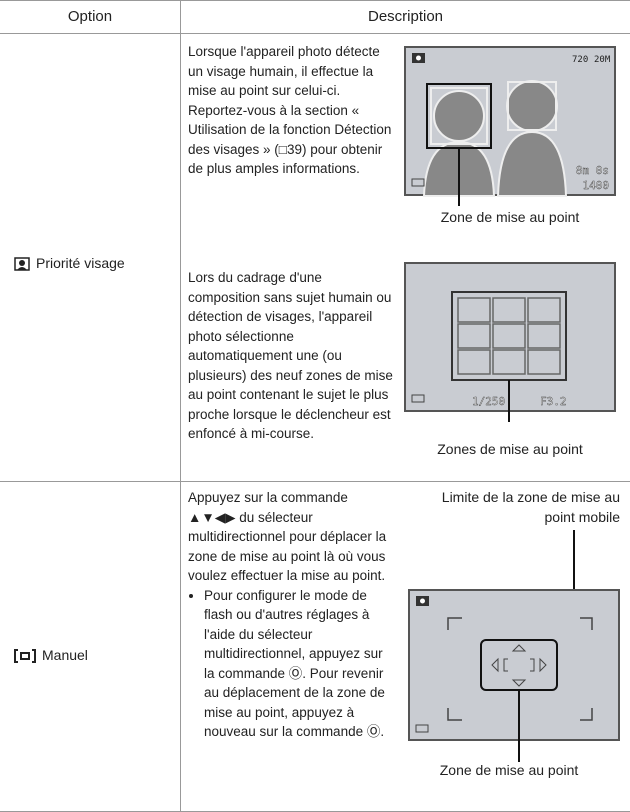 The image size is (630, 812). What do you see at coordinates (592, 170) in the screenshot?
I see `screen-text: 8m 0s` at bounding box center [592, 170].